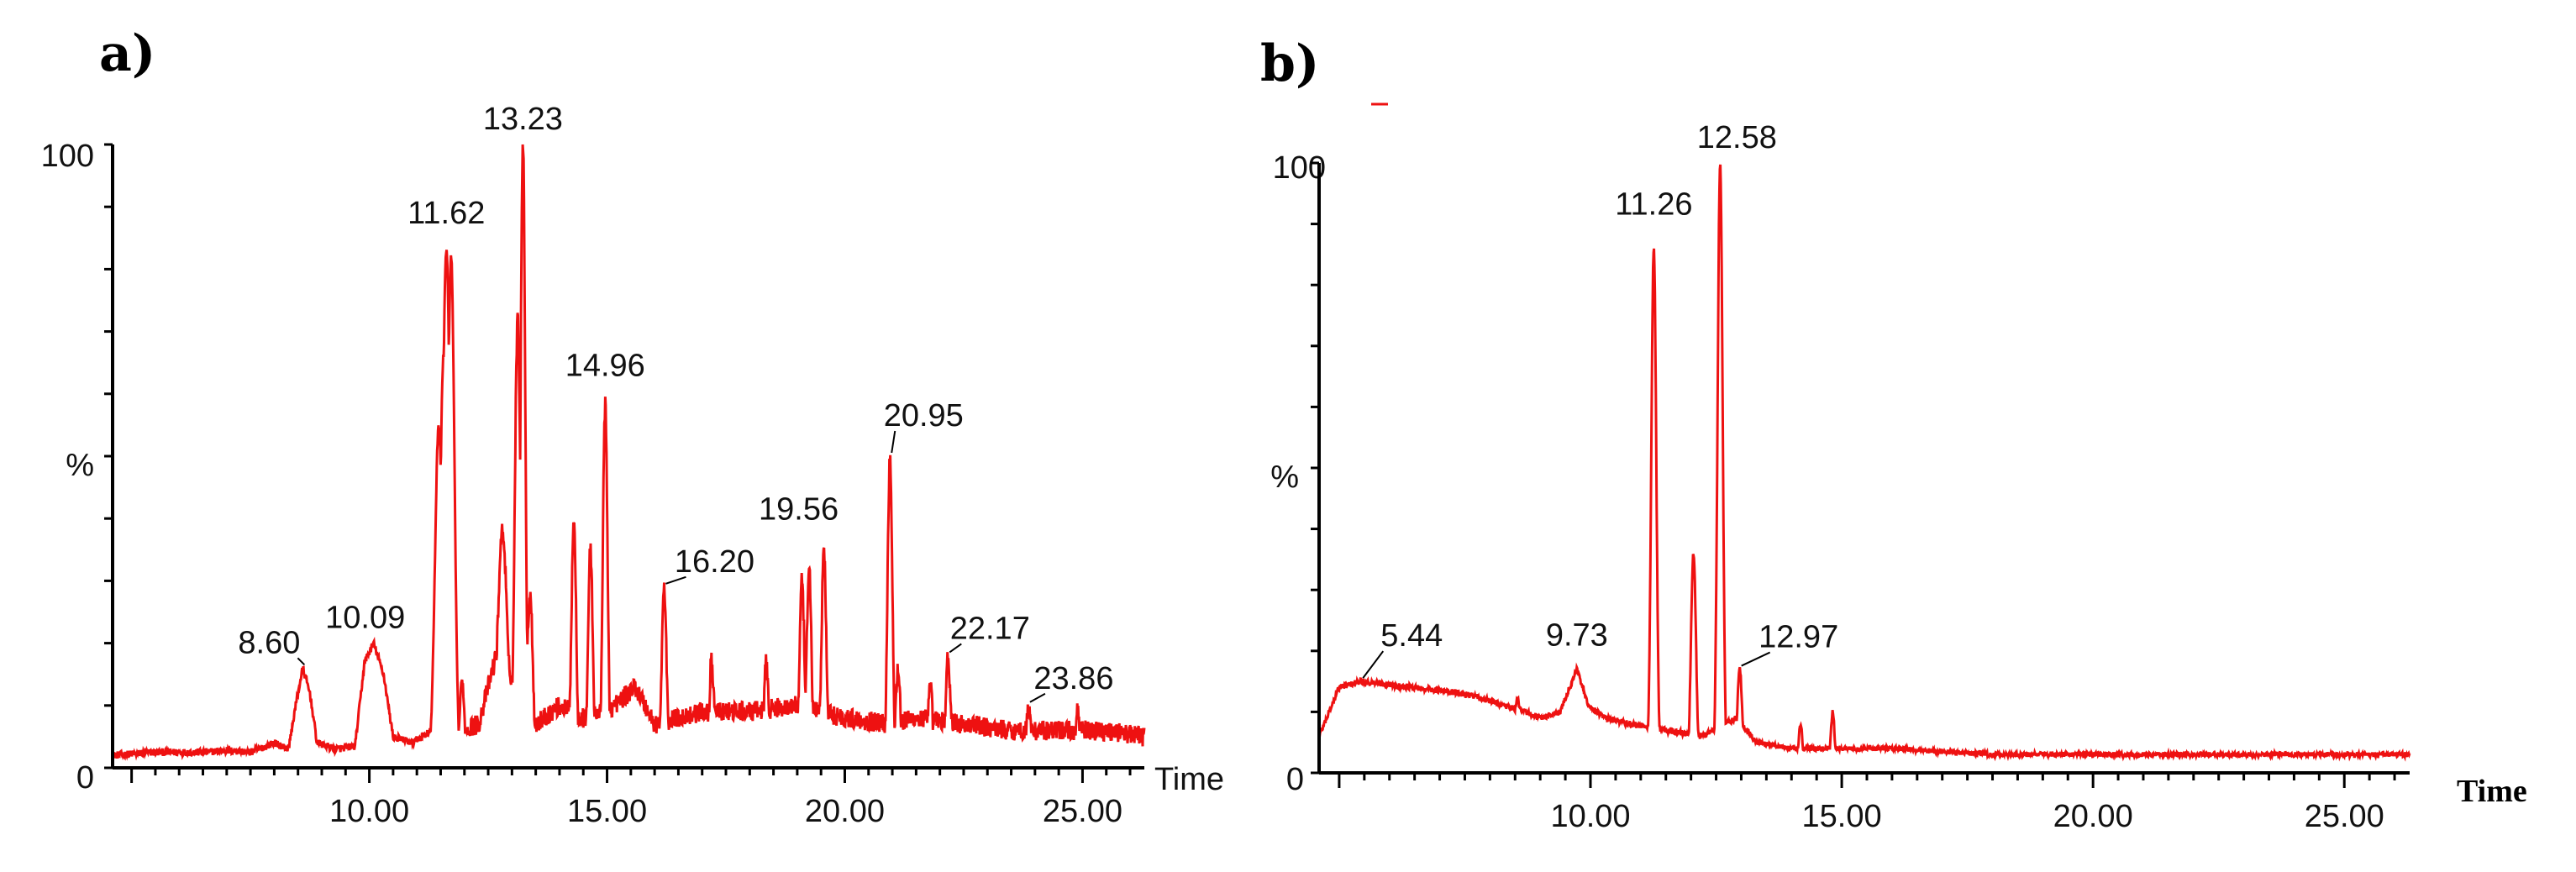  Describe the element at coordinates (714, 562) in the screenshot. I see `peak-label: 16.20` at that location.